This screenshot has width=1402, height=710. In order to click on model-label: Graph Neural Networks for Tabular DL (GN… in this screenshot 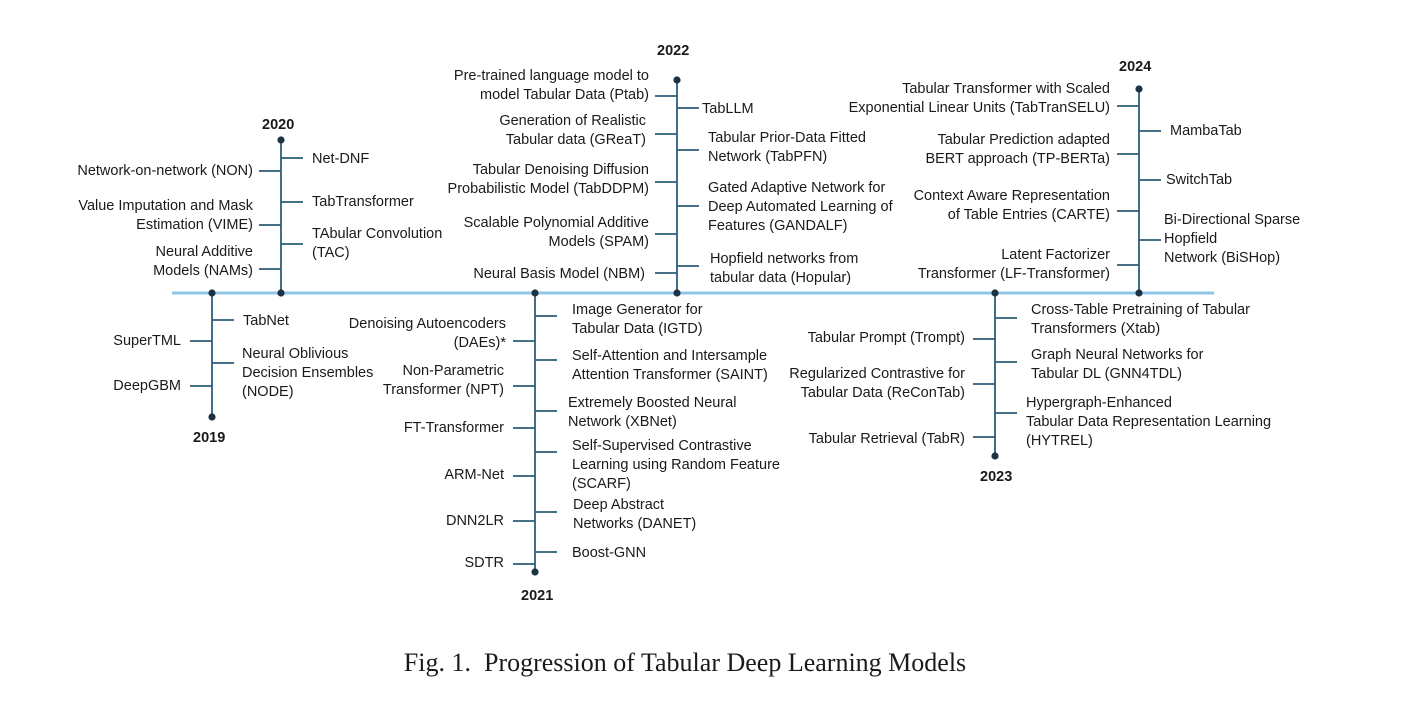, I will do `click(1117, 364)`.